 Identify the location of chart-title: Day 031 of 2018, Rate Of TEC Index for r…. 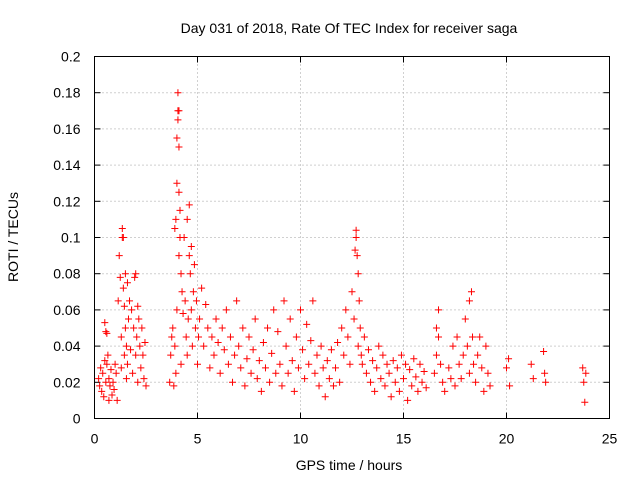
(349, 28).